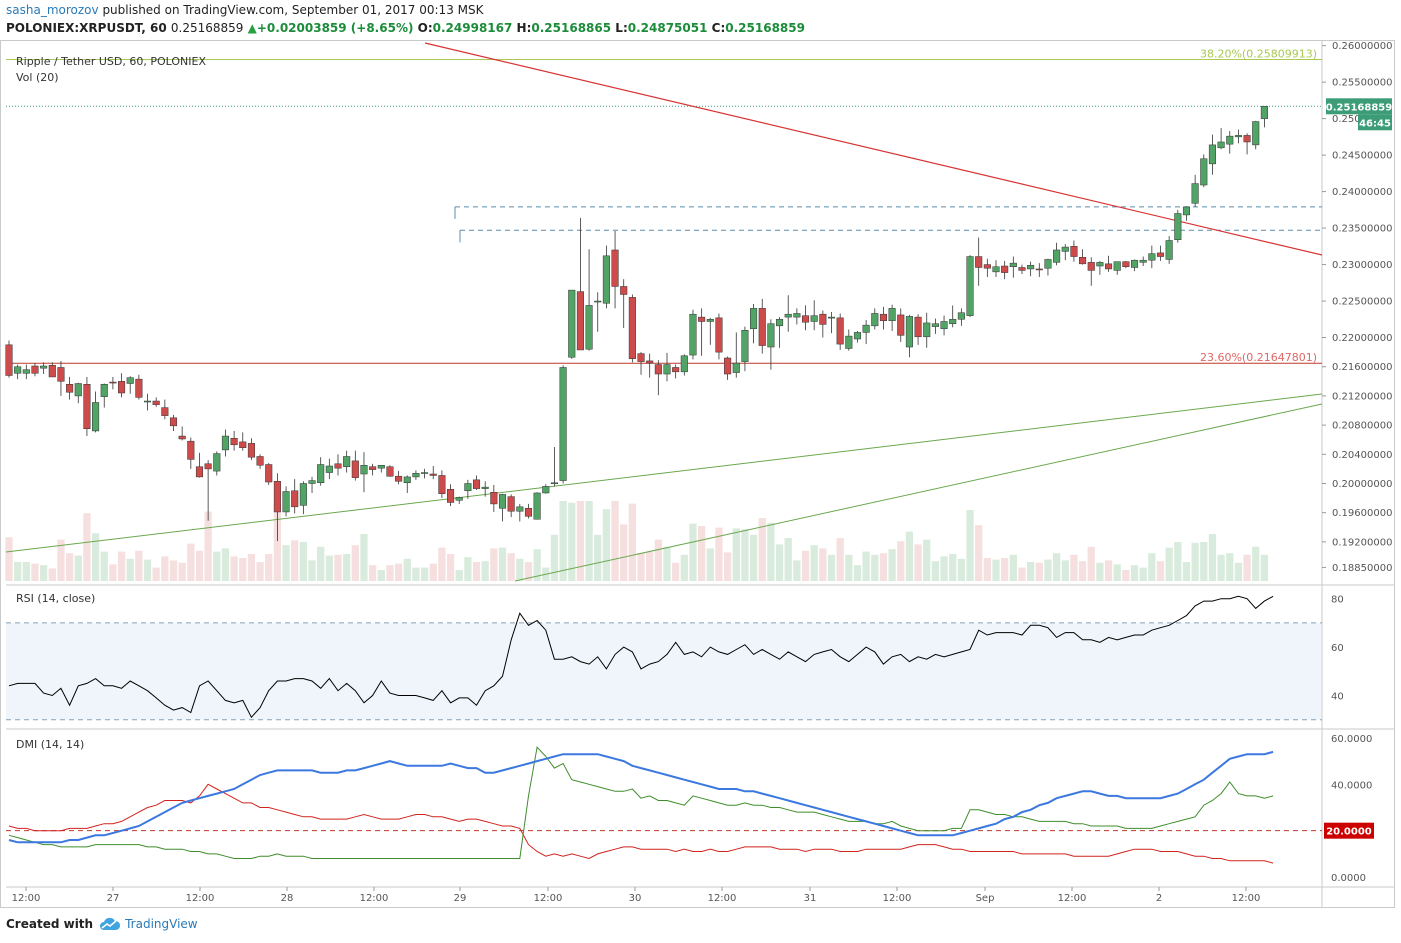 This screenshot has height=943, width=1401. Describe the element at coordinates (1362, 513) in the screenshot. I see `price-axis-label: 0.19600000` at that location.